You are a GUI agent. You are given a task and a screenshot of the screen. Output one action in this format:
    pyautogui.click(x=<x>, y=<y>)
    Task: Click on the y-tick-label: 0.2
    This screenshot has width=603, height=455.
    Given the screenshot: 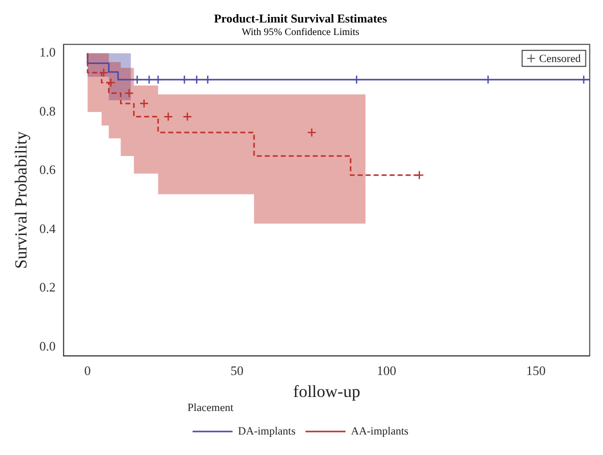 What is the action you would take?
    pyautogui.click(x=47, y=287)
    